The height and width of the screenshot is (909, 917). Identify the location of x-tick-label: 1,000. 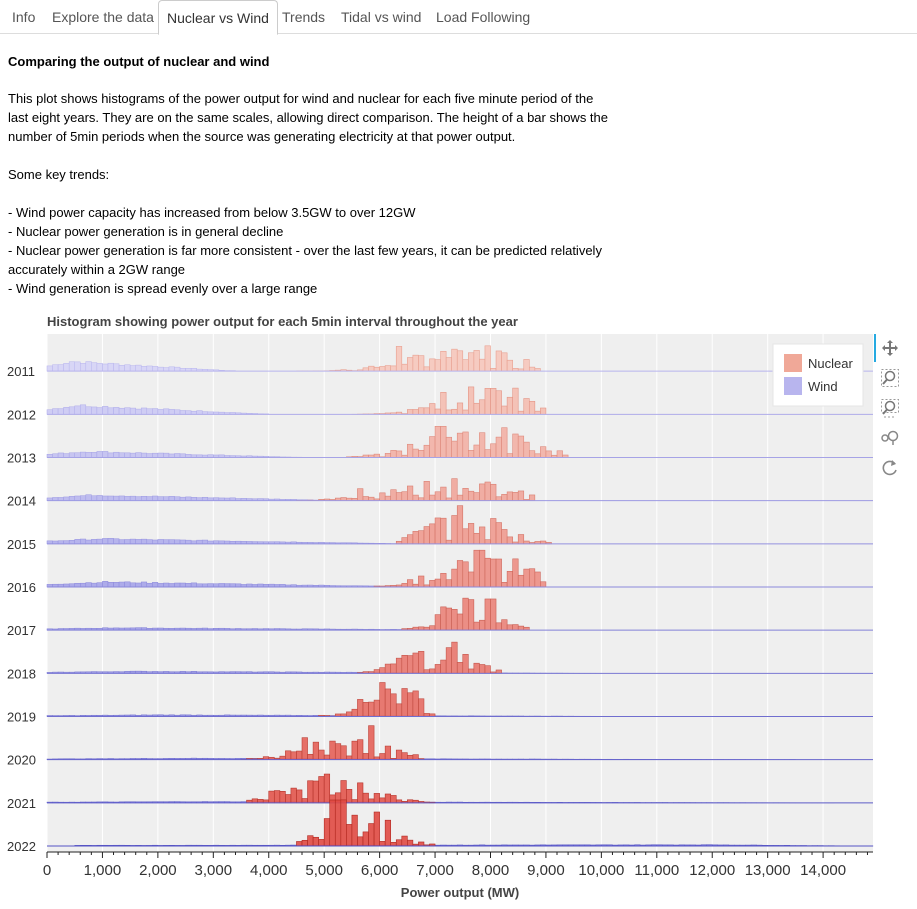
(103, 870).